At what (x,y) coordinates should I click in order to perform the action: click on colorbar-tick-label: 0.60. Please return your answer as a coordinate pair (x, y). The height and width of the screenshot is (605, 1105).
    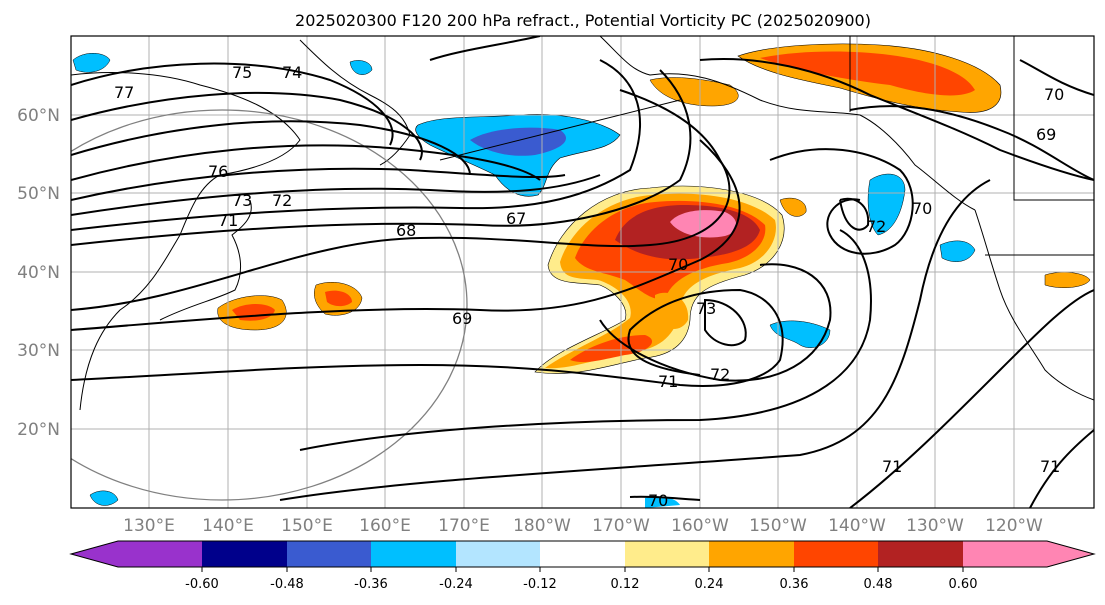
    Looking at the image, I should click on (963, 584).